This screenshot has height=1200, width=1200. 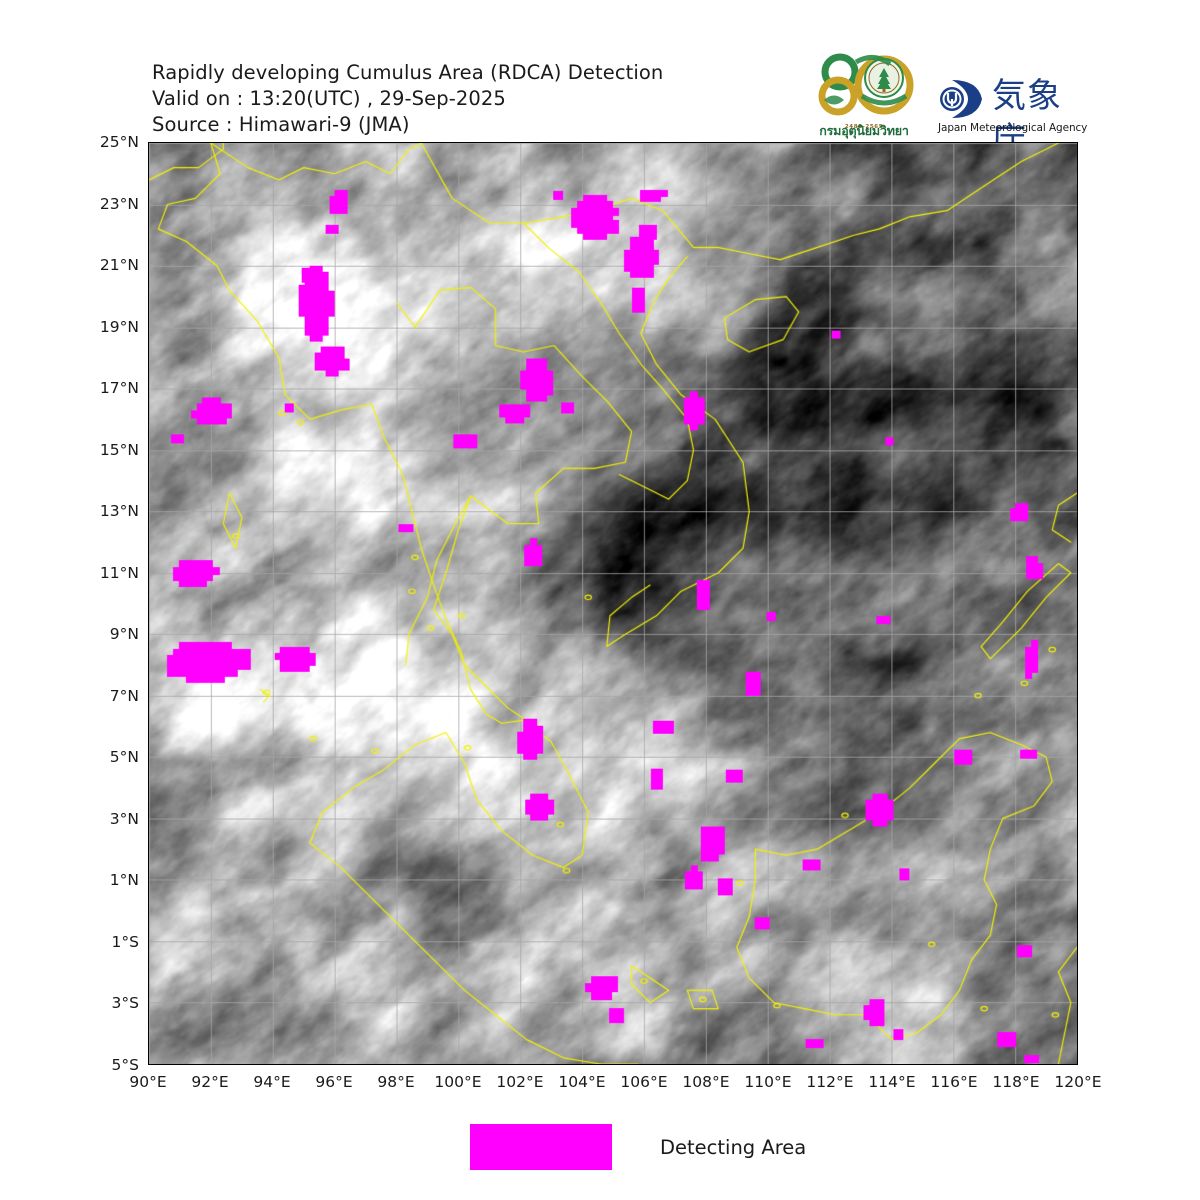 I want to click on x-axis-tick-label: 96°E, so click(x=334, y=1082).